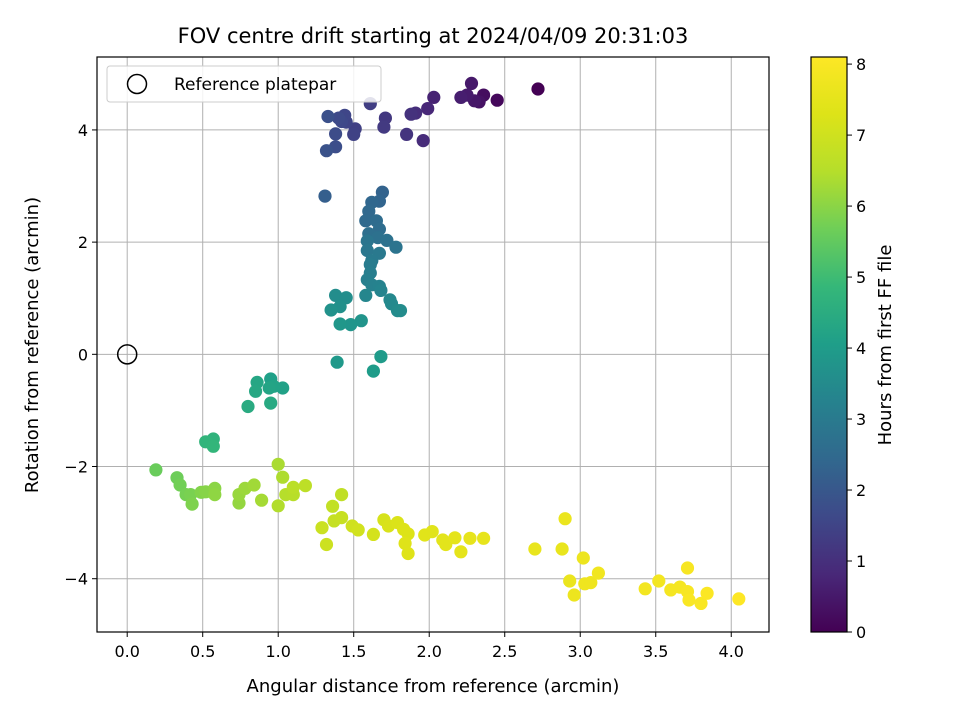 Image resolution: width=960 pixels, height=720 pixels. I want to click on legend: Reference platepar, so click(244, 84).